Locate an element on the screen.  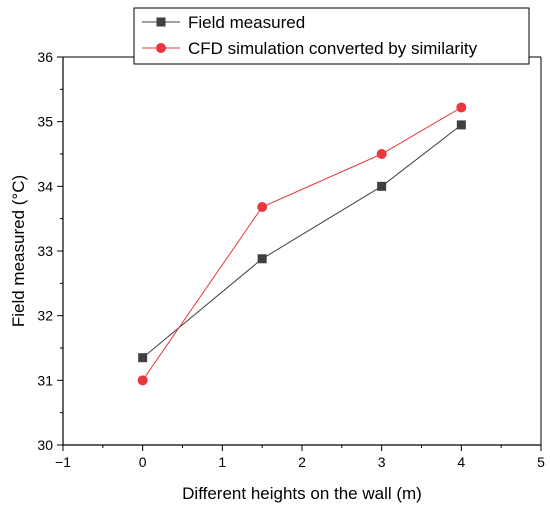
legend-item: CFD simulation converted by similarity is located at coordinates (310, 48).